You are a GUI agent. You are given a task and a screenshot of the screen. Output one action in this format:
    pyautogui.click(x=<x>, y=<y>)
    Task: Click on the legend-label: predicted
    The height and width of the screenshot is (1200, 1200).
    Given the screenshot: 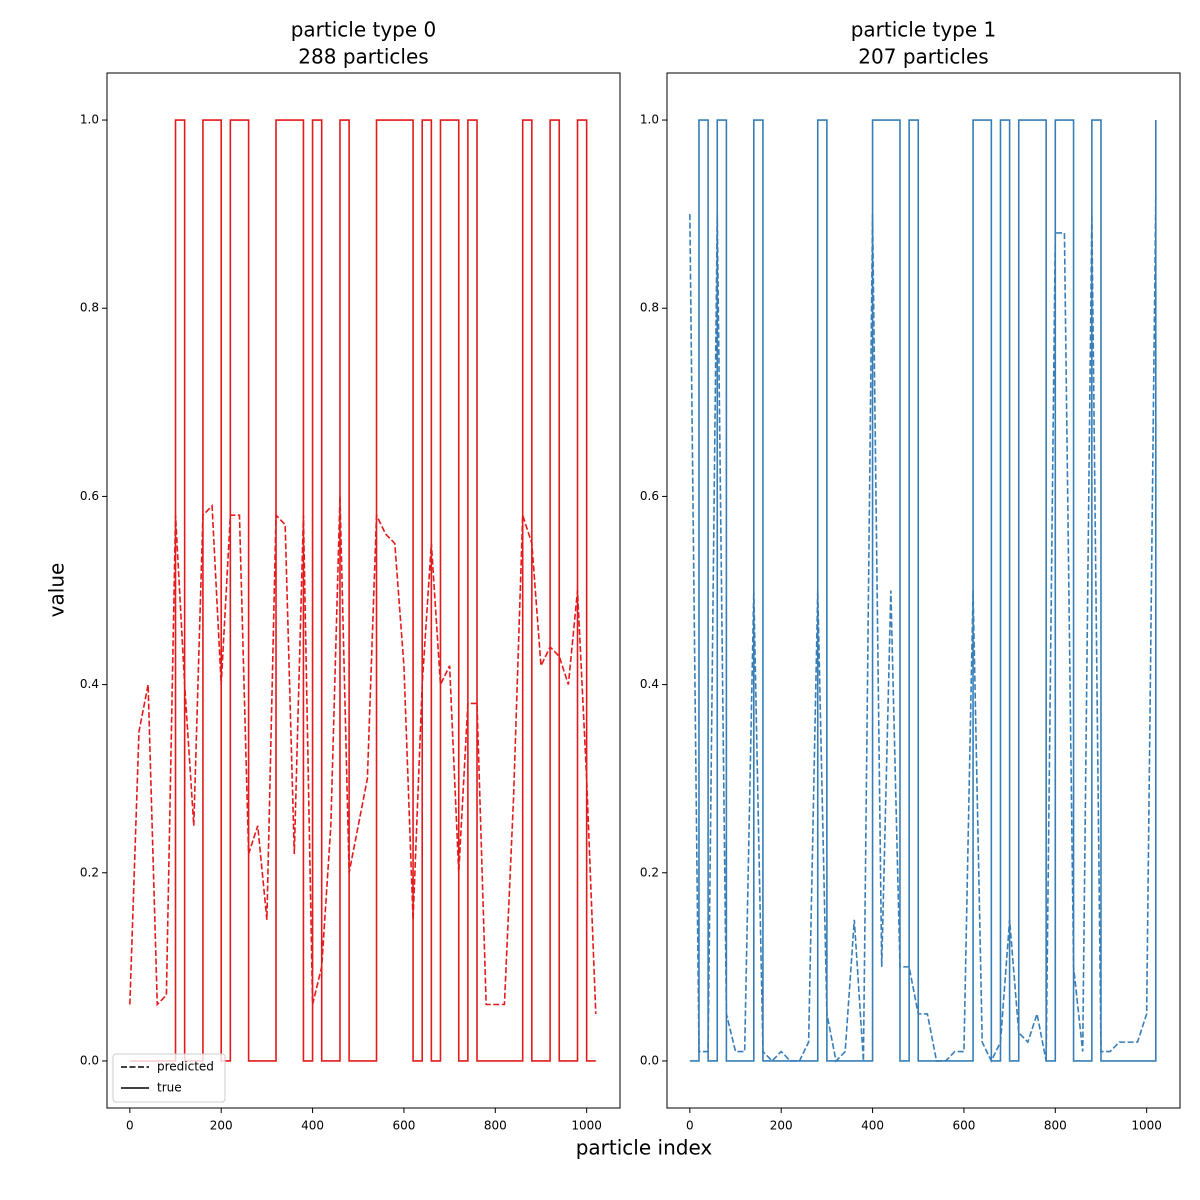 What is the action you would take?
    pyautogui.click(x=185, y=1067)
    